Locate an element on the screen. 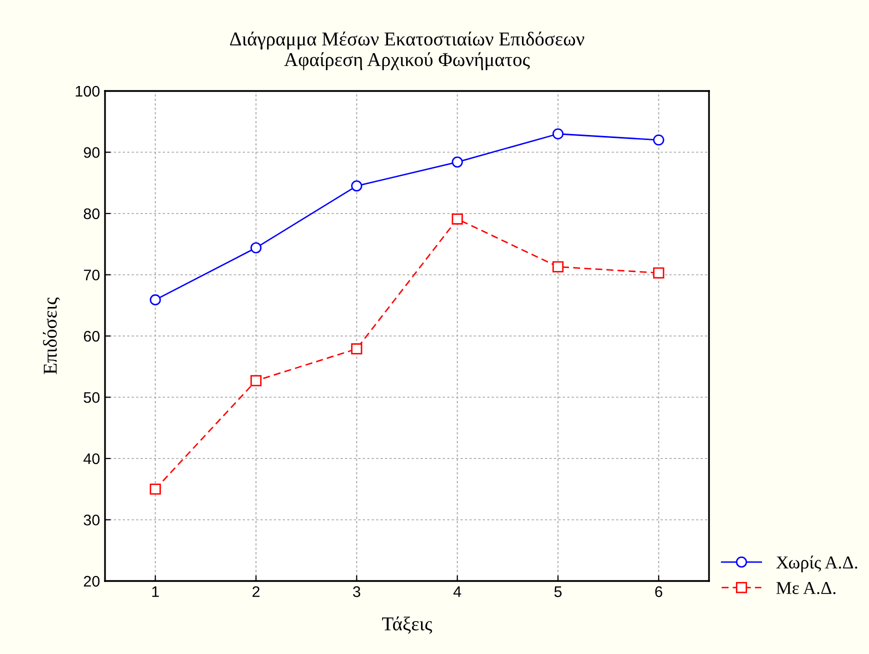  x-tick-label: 1 is located at coordinates (155, 591).